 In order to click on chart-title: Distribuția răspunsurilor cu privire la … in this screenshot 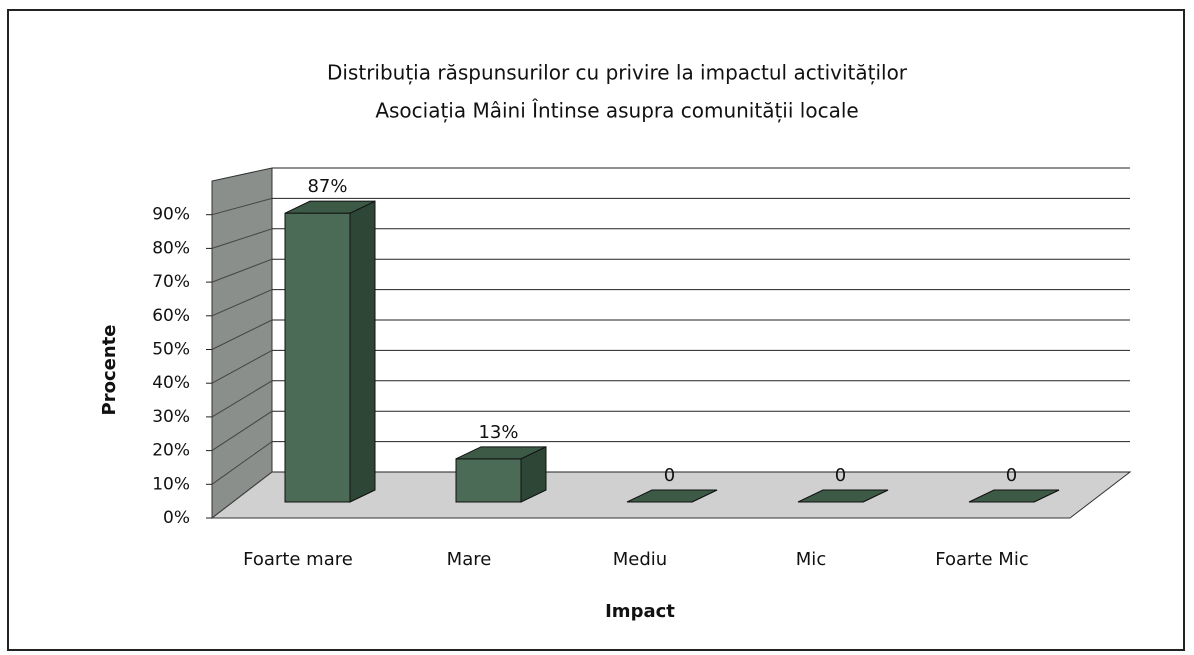, I will do `click(617, 73)`.